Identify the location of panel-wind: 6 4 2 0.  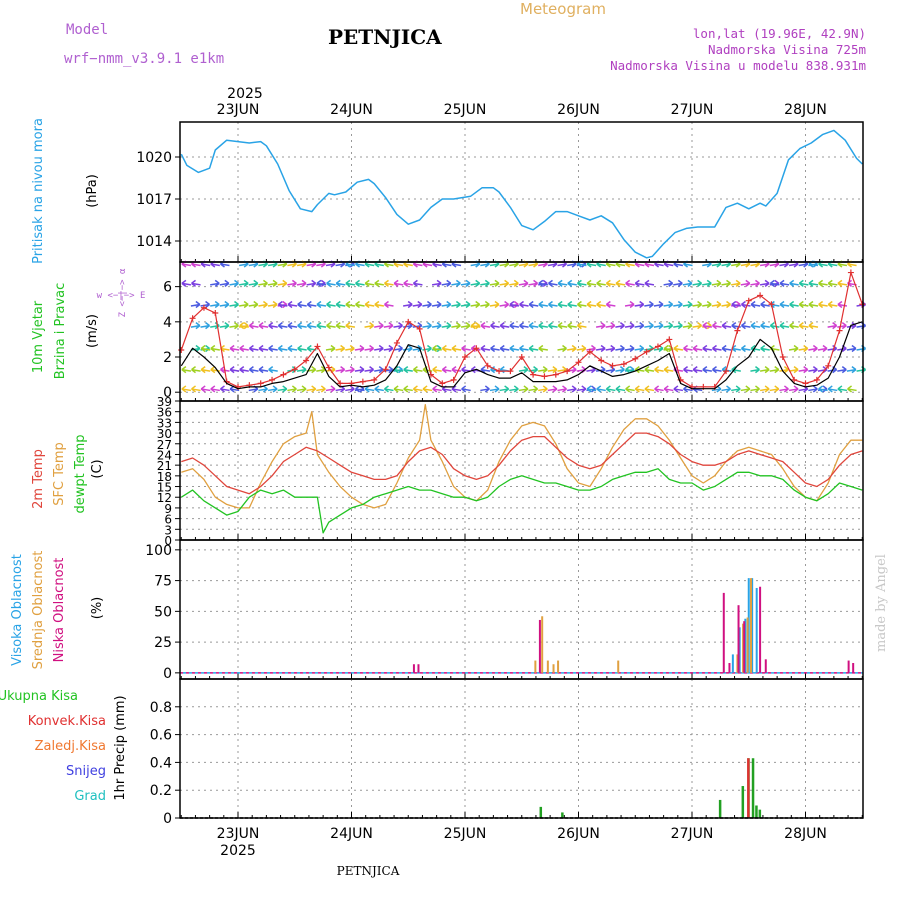
(515, 331).